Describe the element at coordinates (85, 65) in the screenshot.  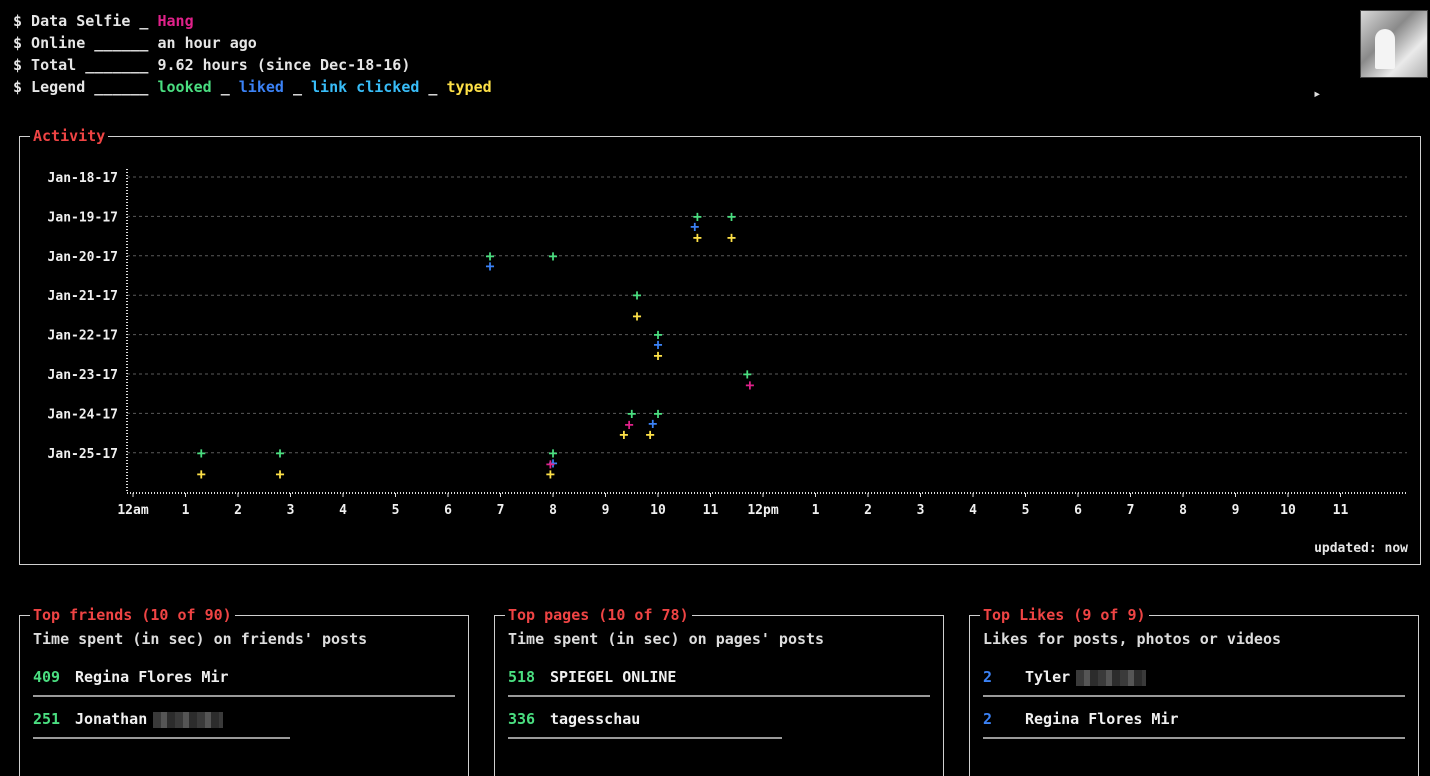
I see `total-label: $ Total _______` at that location.